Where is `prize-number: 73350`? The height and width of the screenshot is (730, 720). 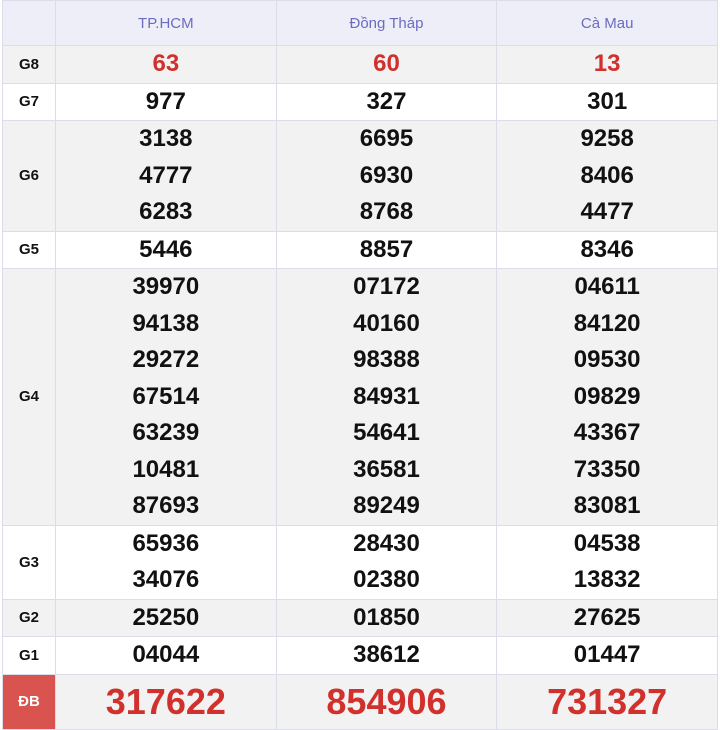 prize-number: 73350 is located at coordinates (607, 469).